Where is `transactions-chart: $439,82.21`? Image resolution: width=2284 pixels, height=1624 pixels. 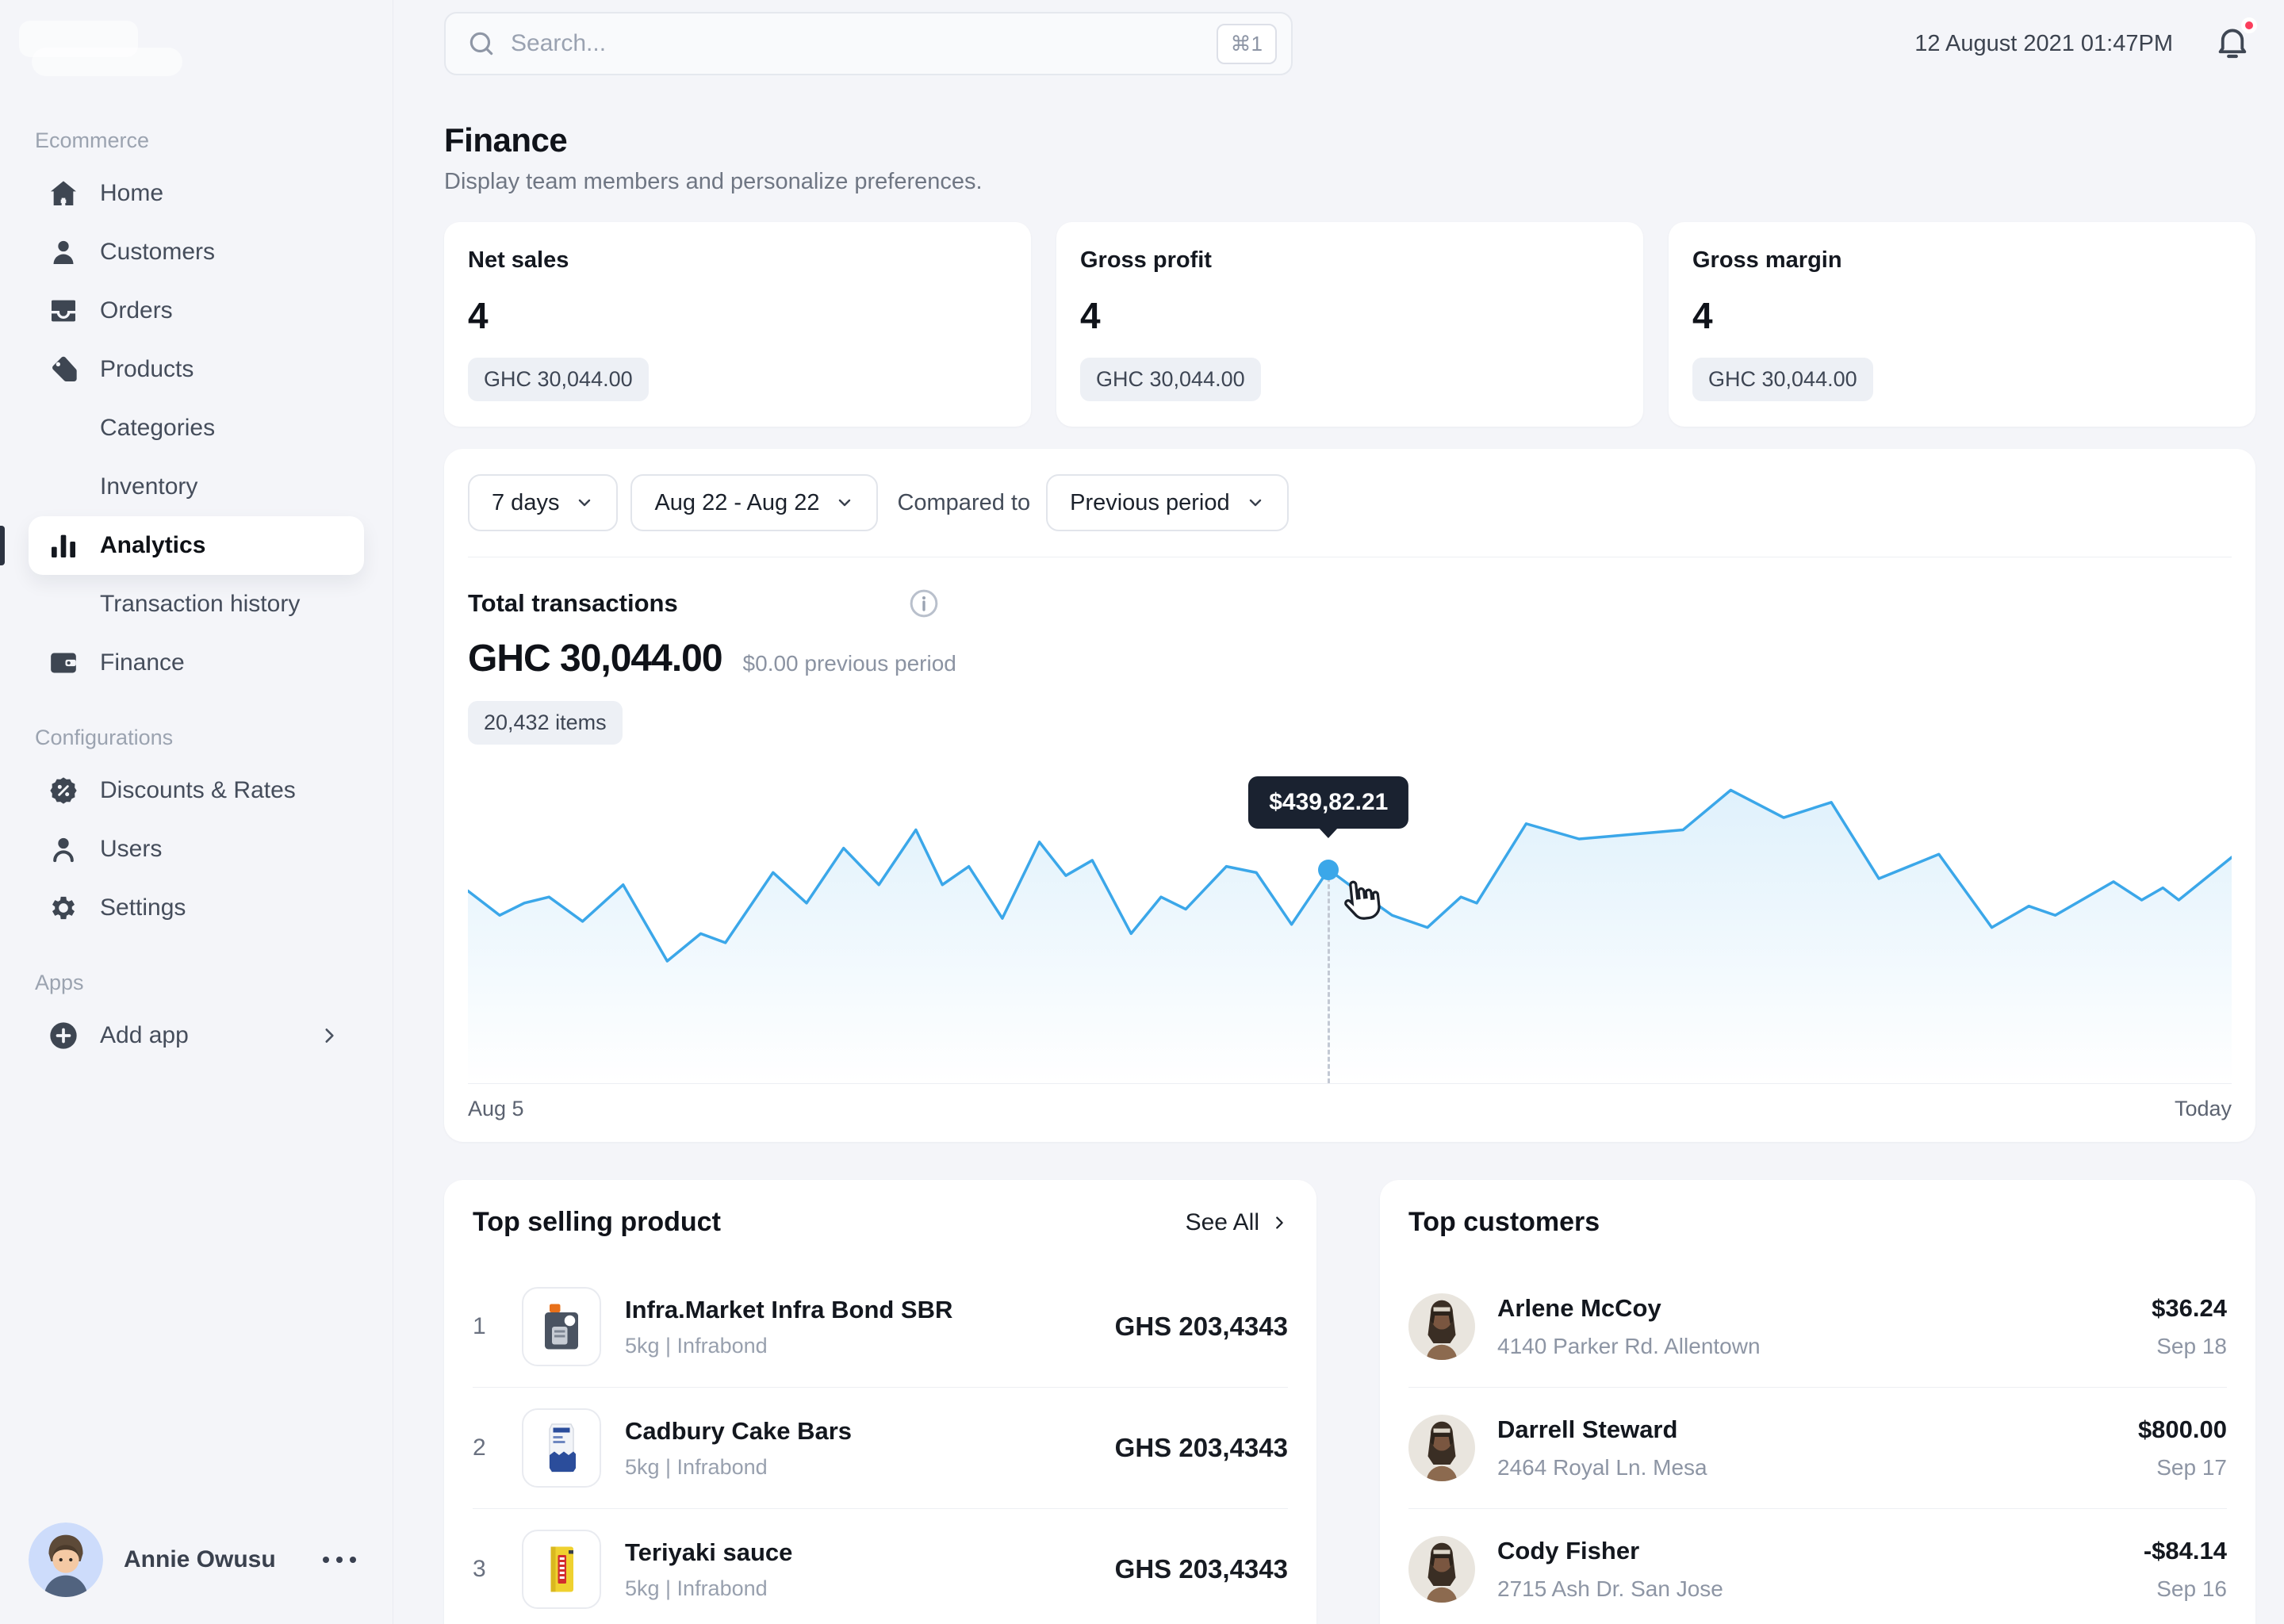
transactions-chart: $439,82.21 is located at coordinates (1350, 930).